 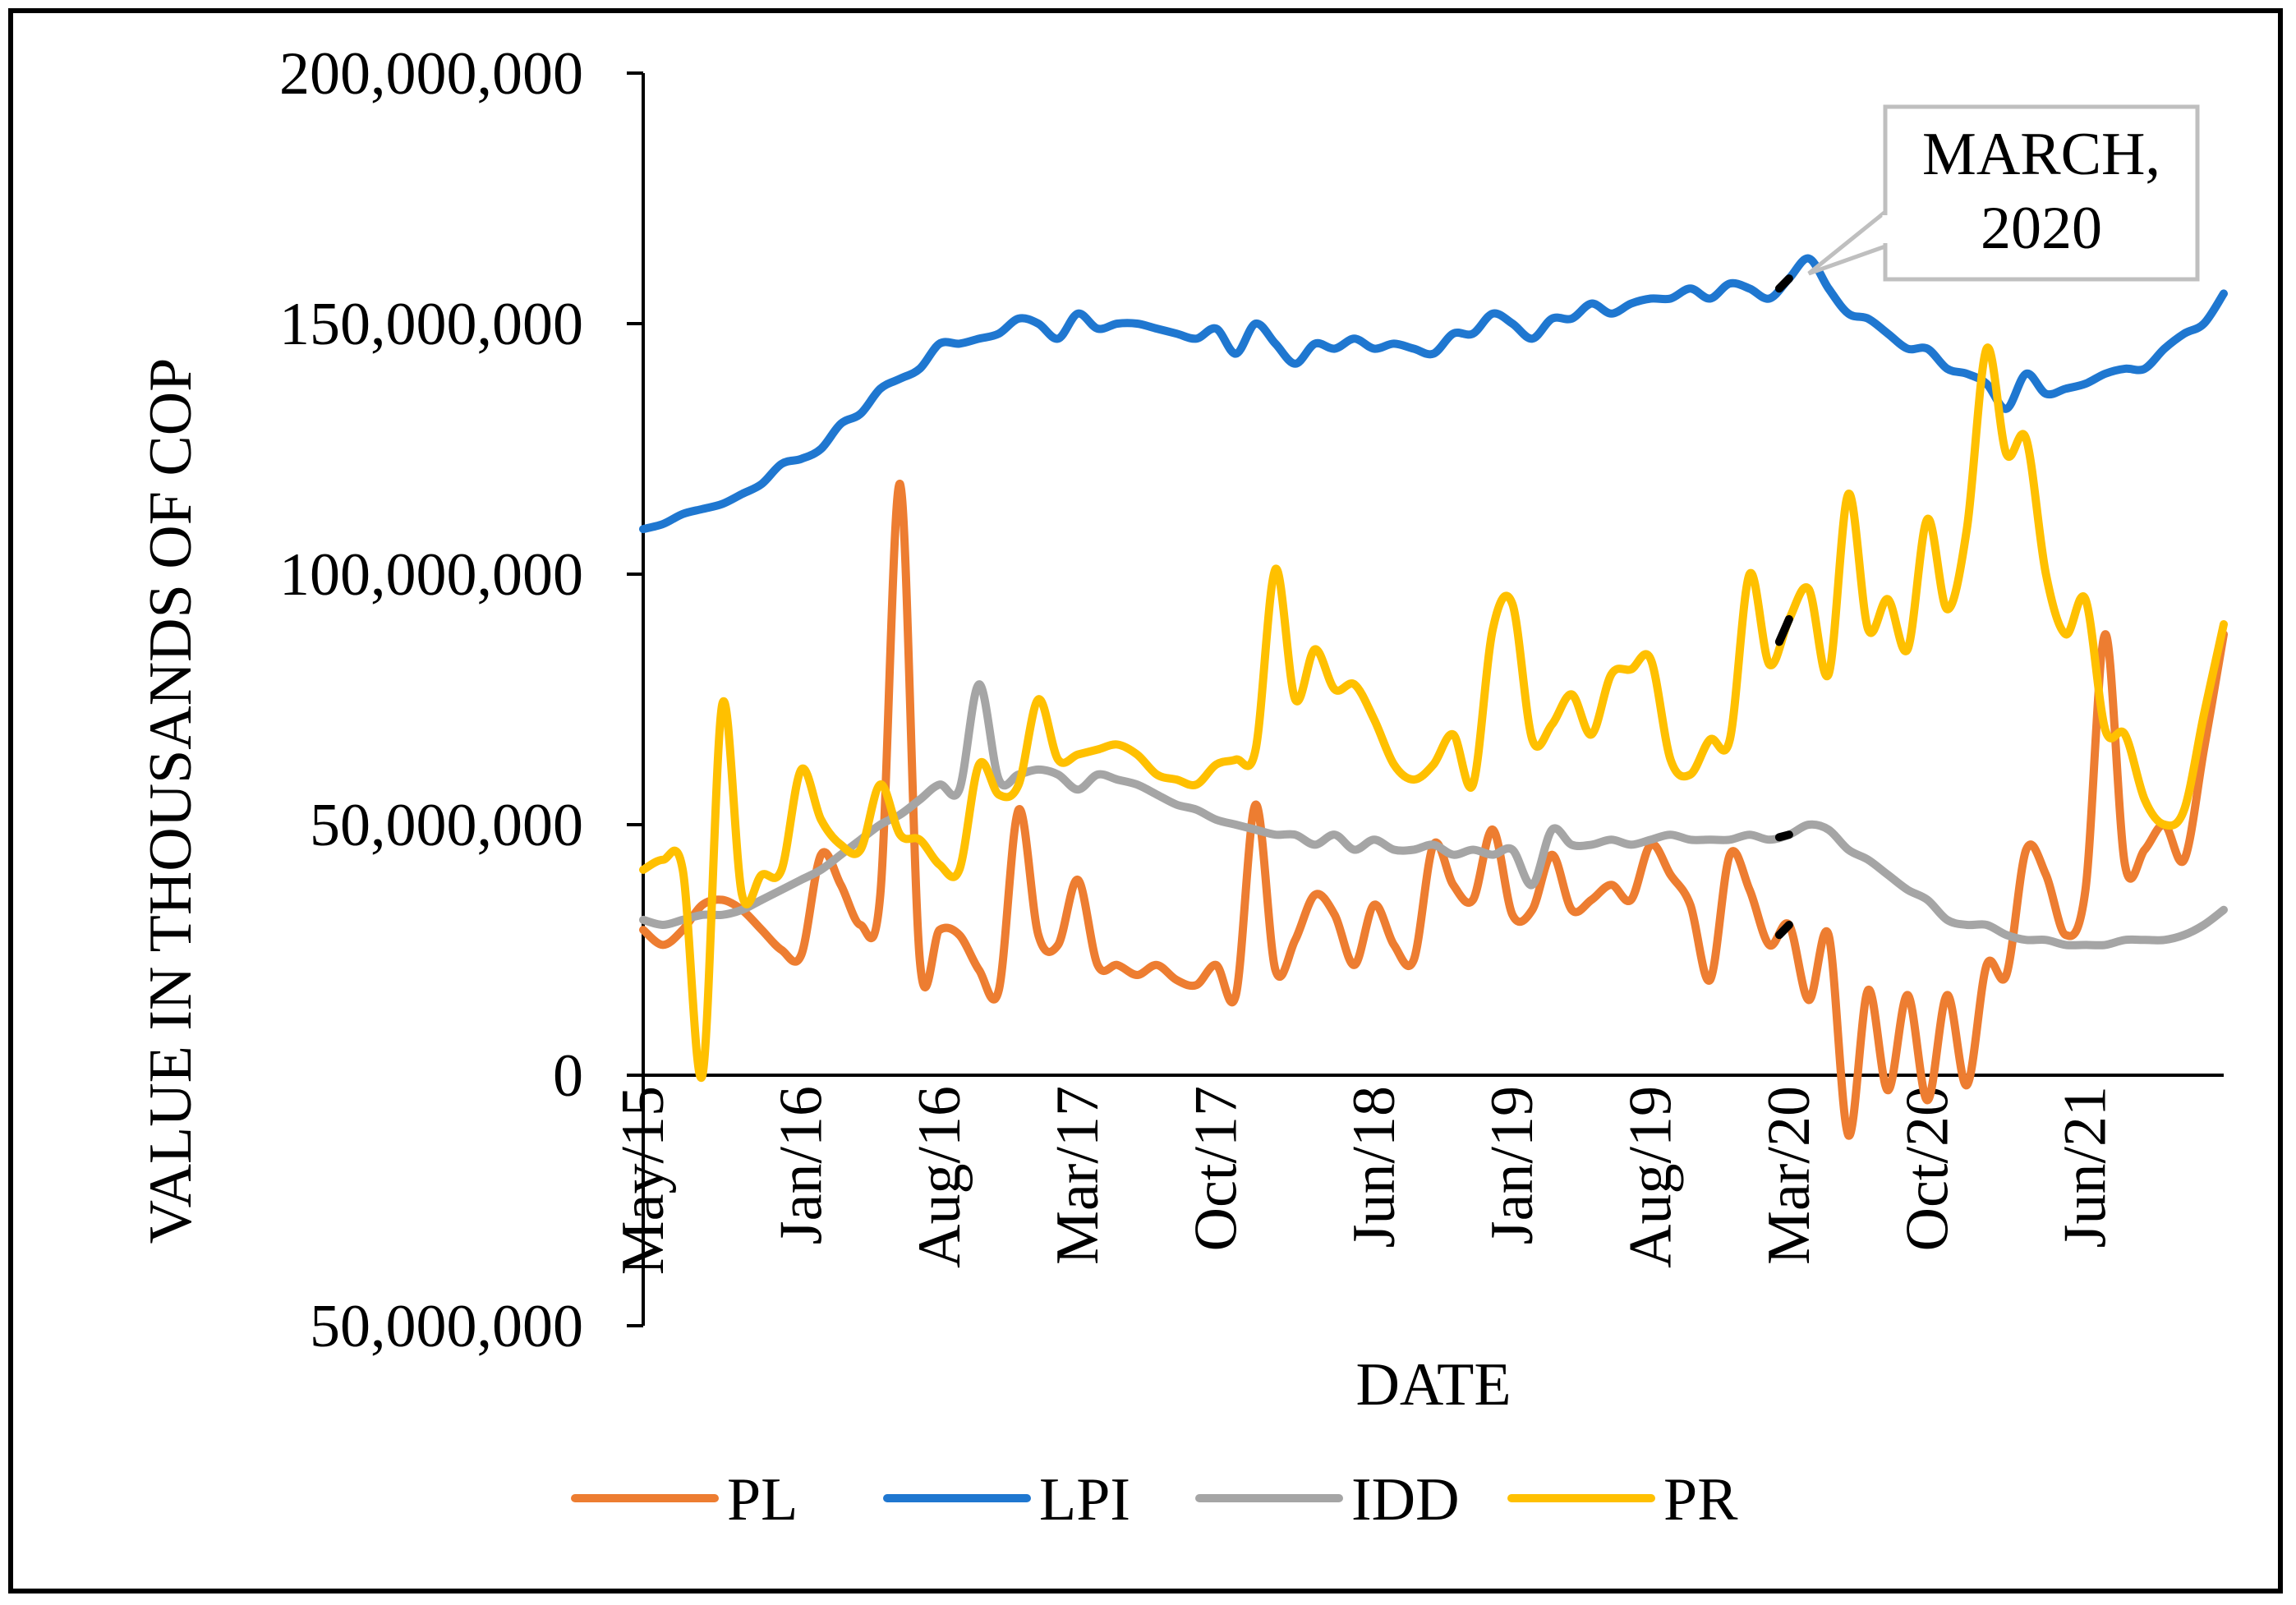 What do you see at coordinates (1374, 1167) in the screenshot?
I see `x-tick-label: Jun/18` at bounding box center [1374, 1167].